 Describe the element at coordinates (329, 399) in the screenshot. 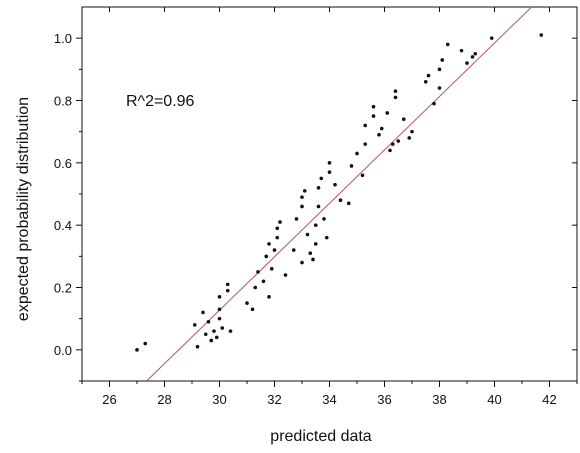

I see `x-tick-label: 34` at that location.